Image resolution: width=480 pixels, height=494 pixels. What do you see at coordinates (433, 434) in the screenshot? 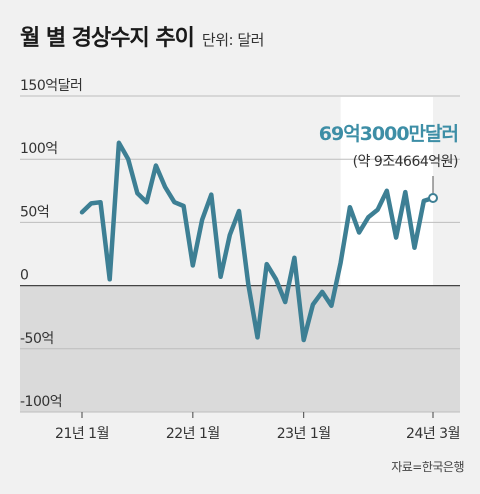
I see `x-tick-label: 24년 3월` at bounding box center [433, 434].